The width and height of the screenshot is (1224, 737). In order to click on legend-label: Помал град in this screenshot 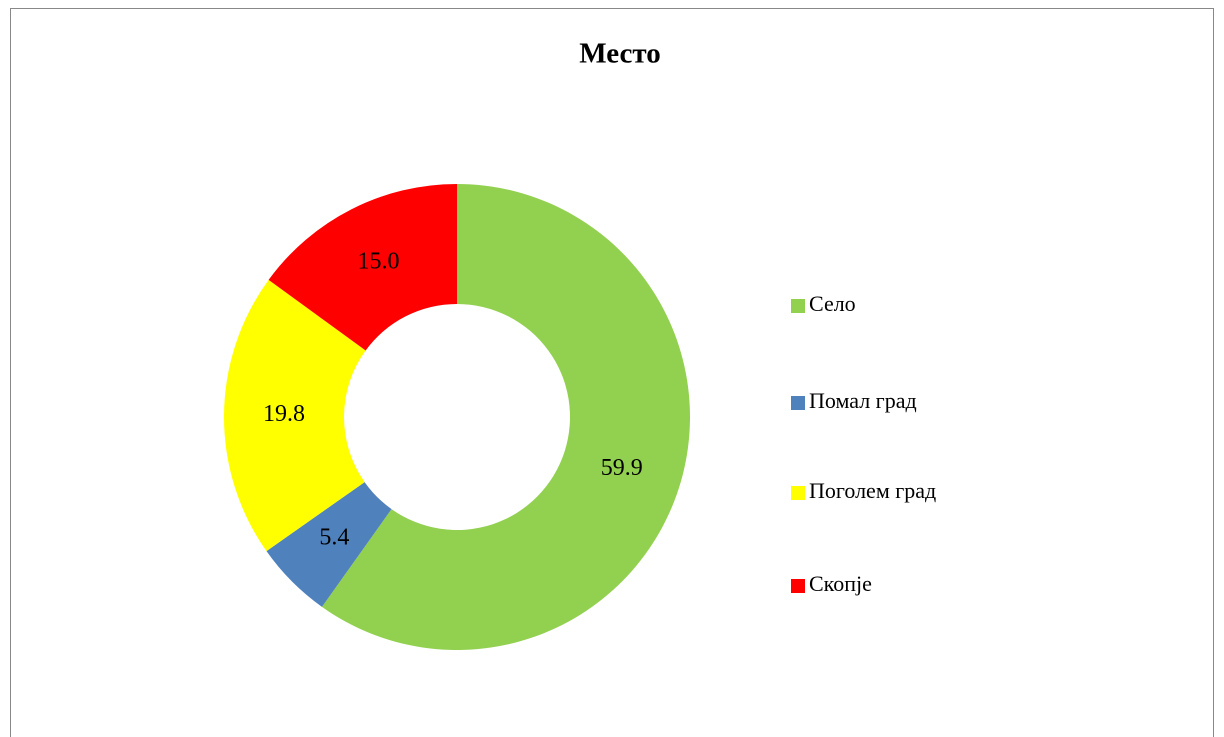, I will do `click(863, 400)`.